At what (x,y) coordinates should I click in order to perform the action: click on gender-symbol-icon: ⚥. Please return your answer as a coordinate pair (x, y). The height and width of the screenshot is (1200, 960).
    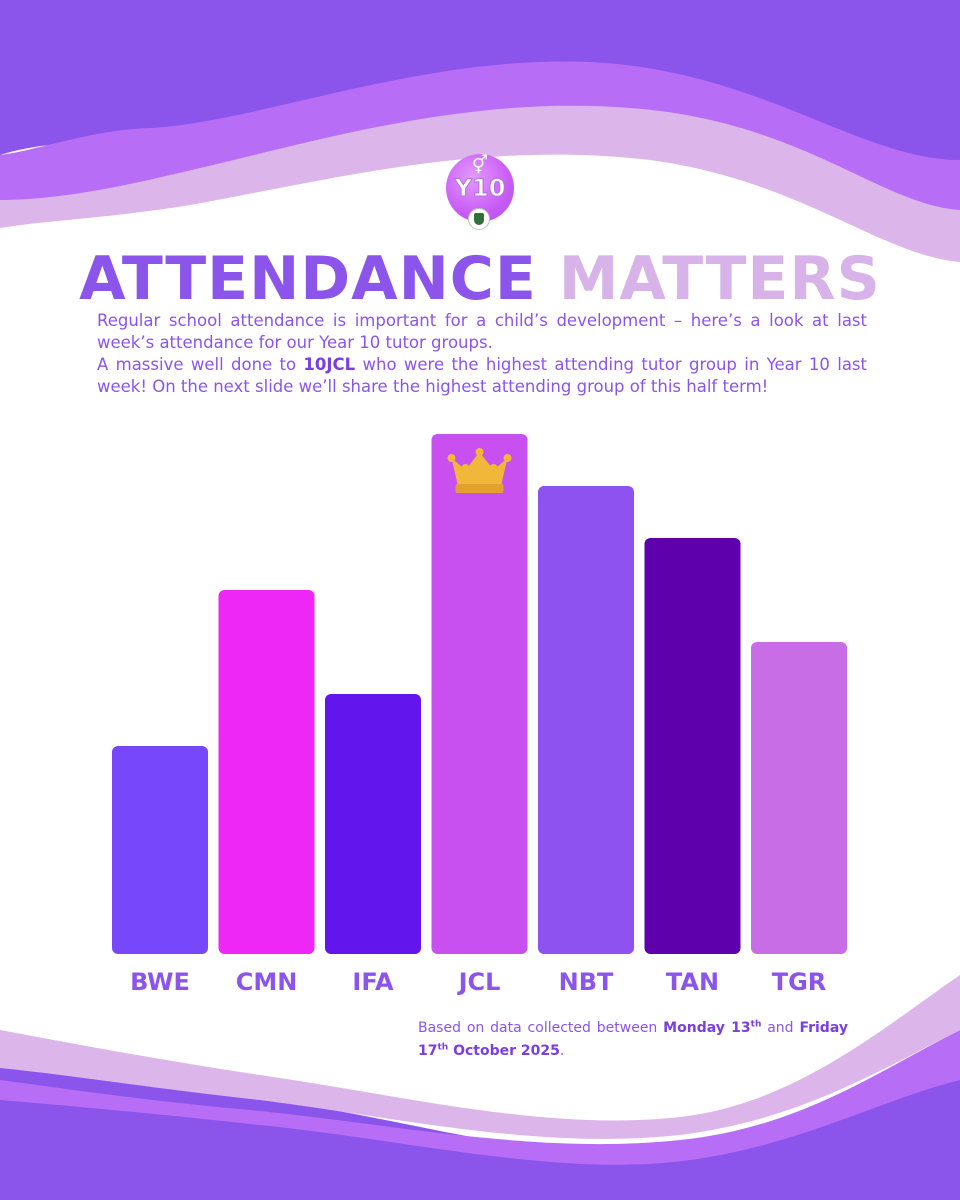
    Looking at the image, I should click on (480, 165).